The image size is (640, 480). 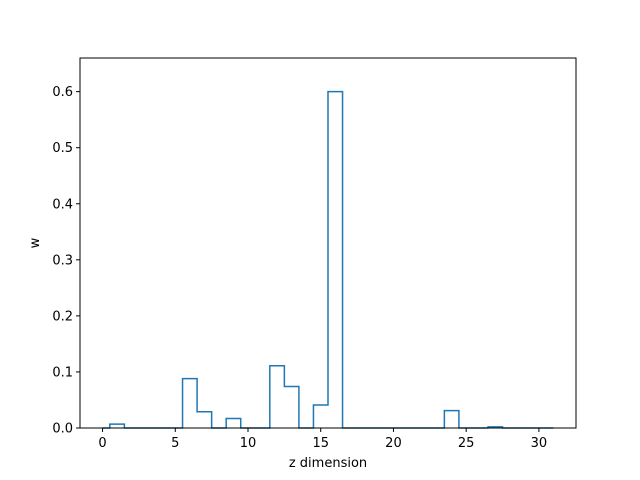 What do you see at coordinates (62, 92) in the screenshot?
I see `y-tick-label: 0.6` at bounding box center [62, 92].